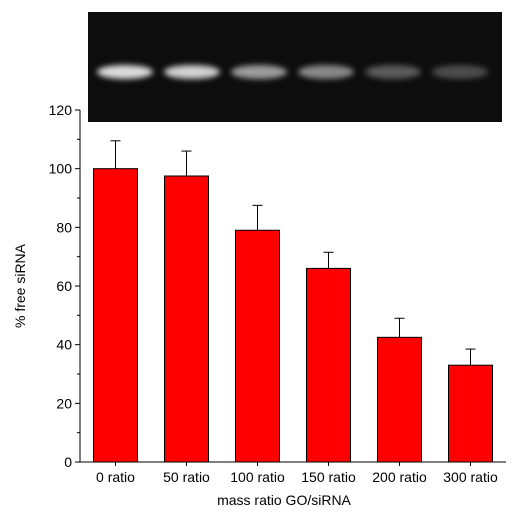  What do you see at coordinates (328, 477) in the screenshot?
I see `x-tick-label: 150 ratio` at bounding box center [328, 477].